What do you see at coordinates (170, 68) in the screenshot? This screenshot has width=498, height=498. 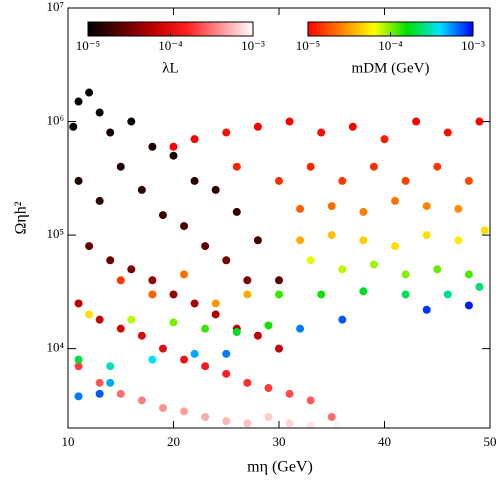 I see `colorbar-label: λL` at bounding box center [170, 68].